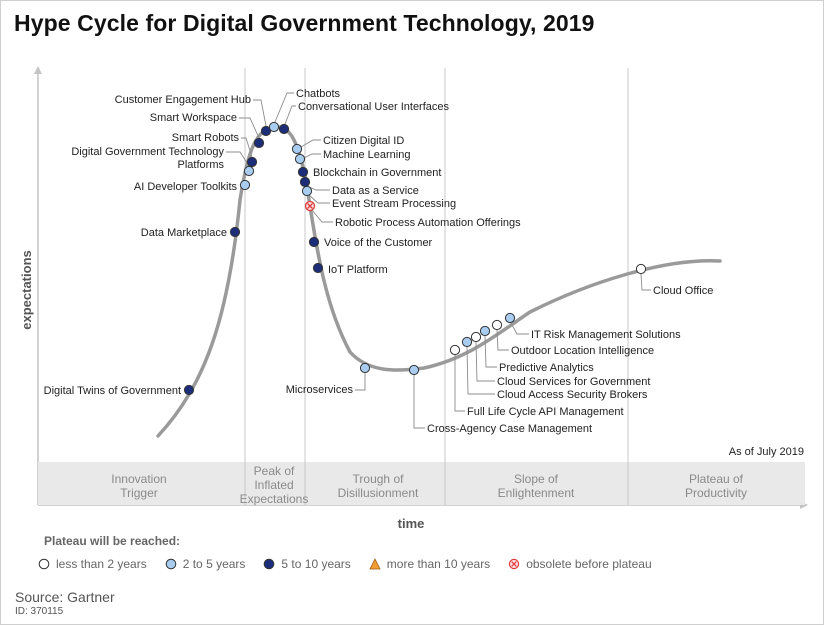 This screenshot has height=625, width=824. What do you see at coordinates (606, 335) in the screenshot?
I see `label-it-risk-management-solutions: IT Risk Management Solutions` at bounding box center [606, 335].